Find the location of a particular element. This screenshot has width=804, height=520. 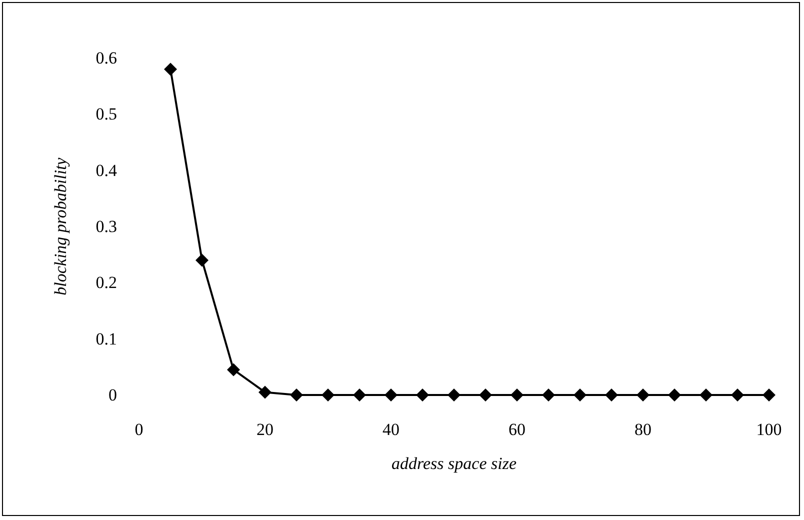

y-tick-label: 0.1 is located at coordinates (106, 338).